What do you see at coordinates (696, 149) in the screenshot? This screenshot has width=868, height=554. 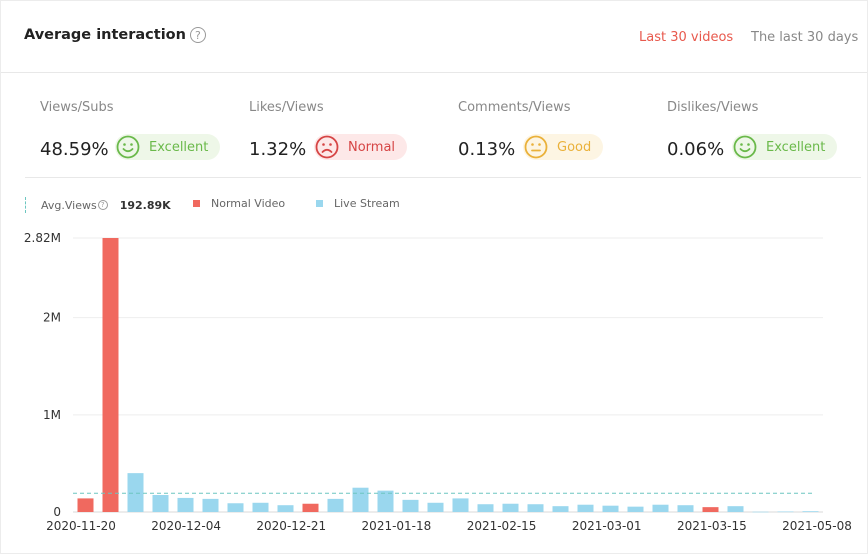 I see `metric-value: 0.06%` at bounding box center [696, 149].